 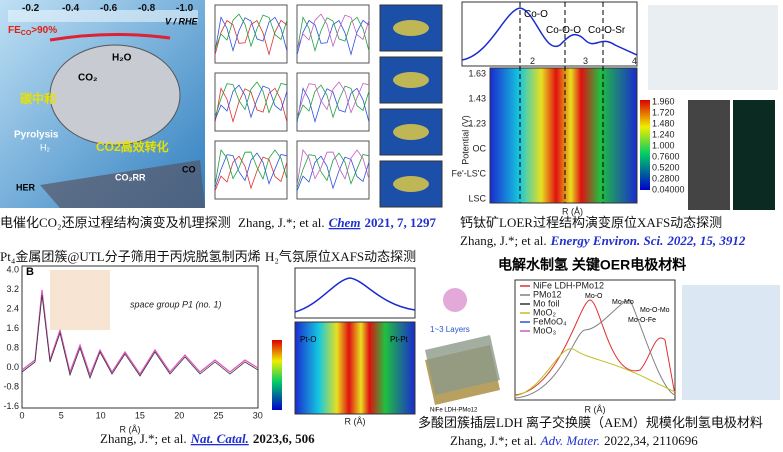 What do you see at coordinates (12, 347) in the screenshot?
I see `y-tick-label: 0.8` at bounding box center [12, 347].